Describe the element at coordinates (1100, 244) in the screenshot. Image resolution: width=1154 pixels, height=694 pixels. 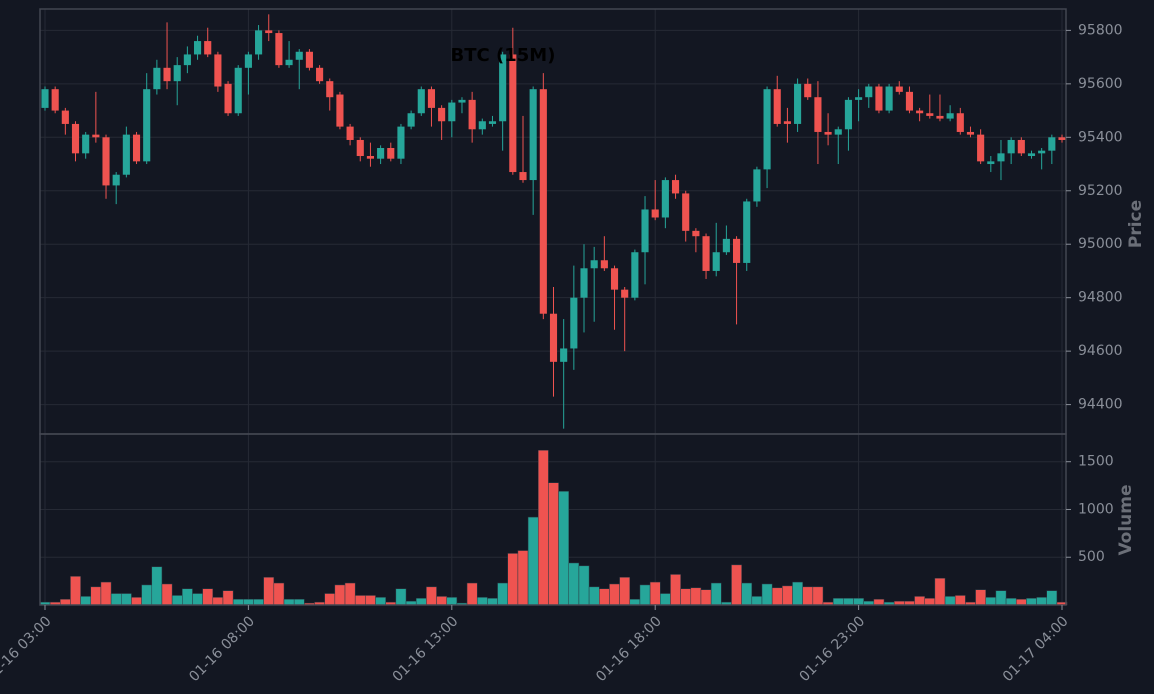
I see `y-tick-label: 95000` at that location.